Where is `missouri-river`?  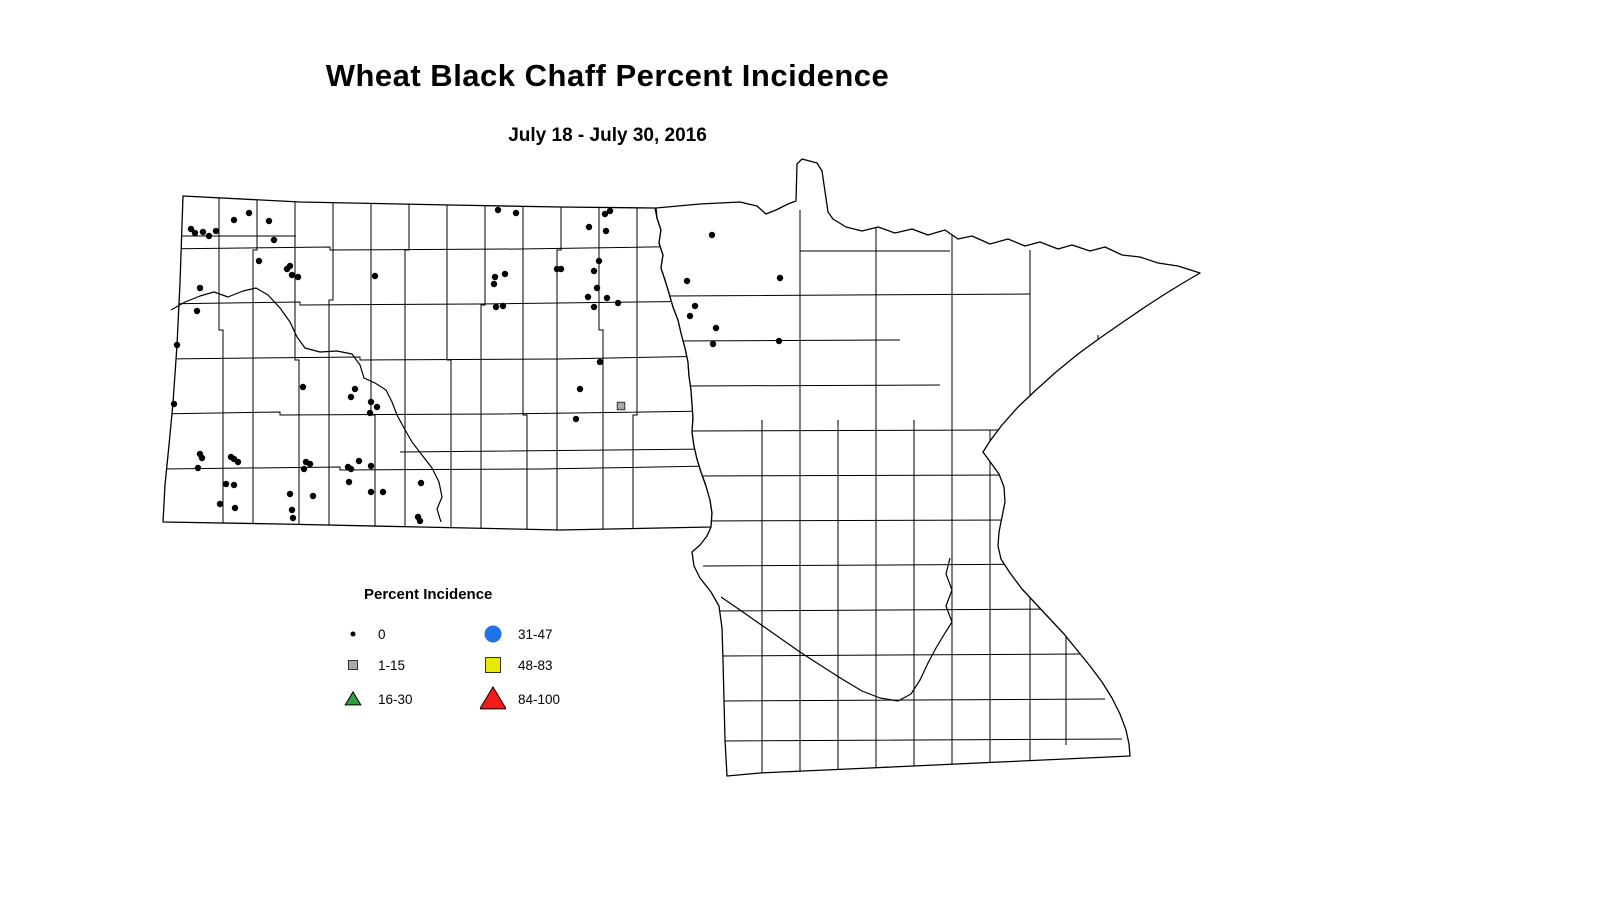
missouri-river is located at coordinates (306, 405).